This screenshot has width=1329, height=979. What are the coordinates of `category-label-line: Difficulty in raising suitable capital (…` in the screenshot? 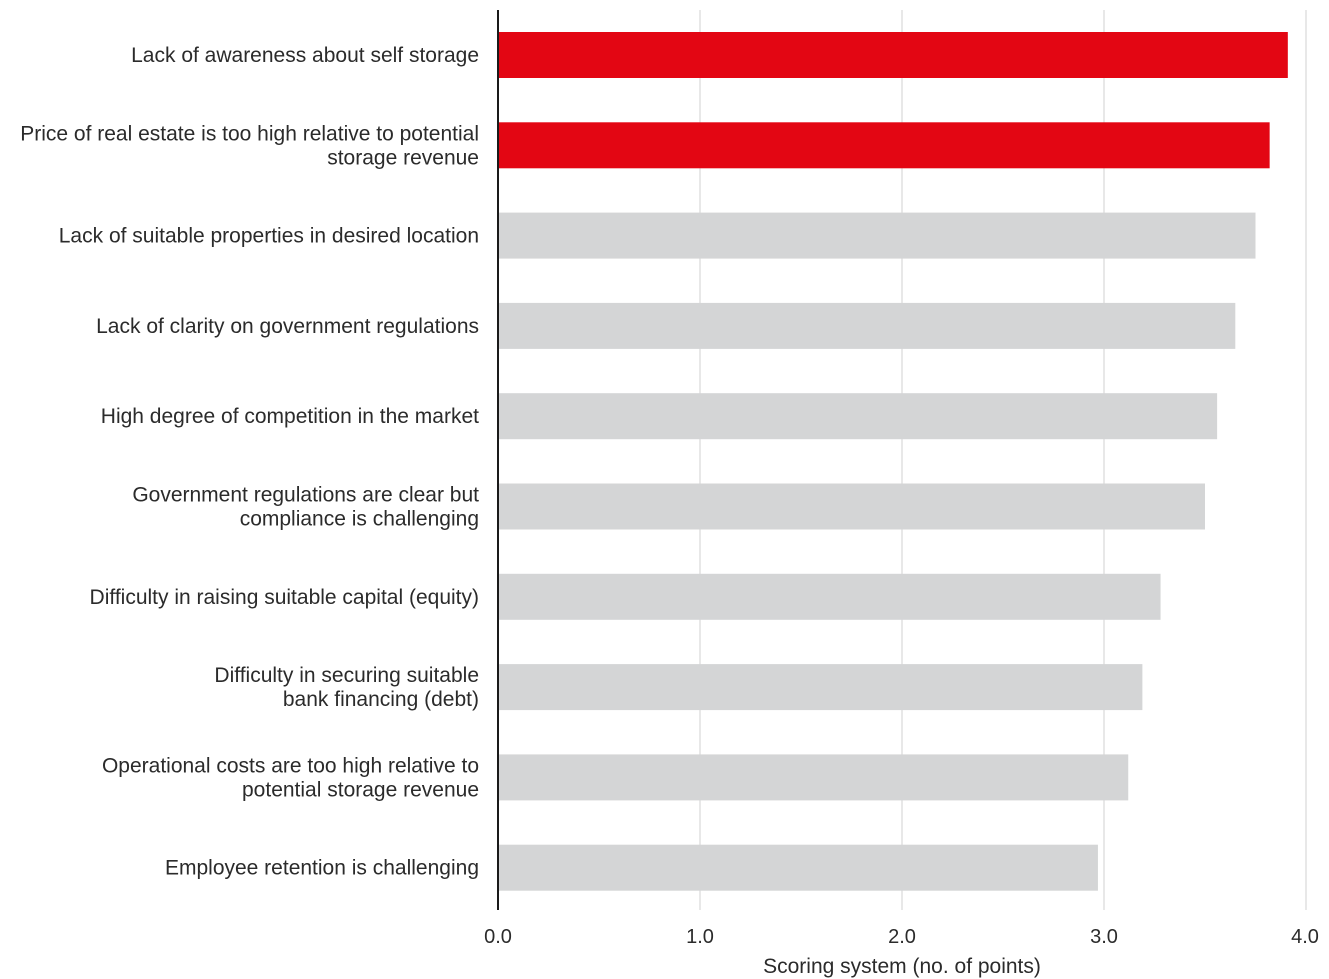 It's located at (284, 597).